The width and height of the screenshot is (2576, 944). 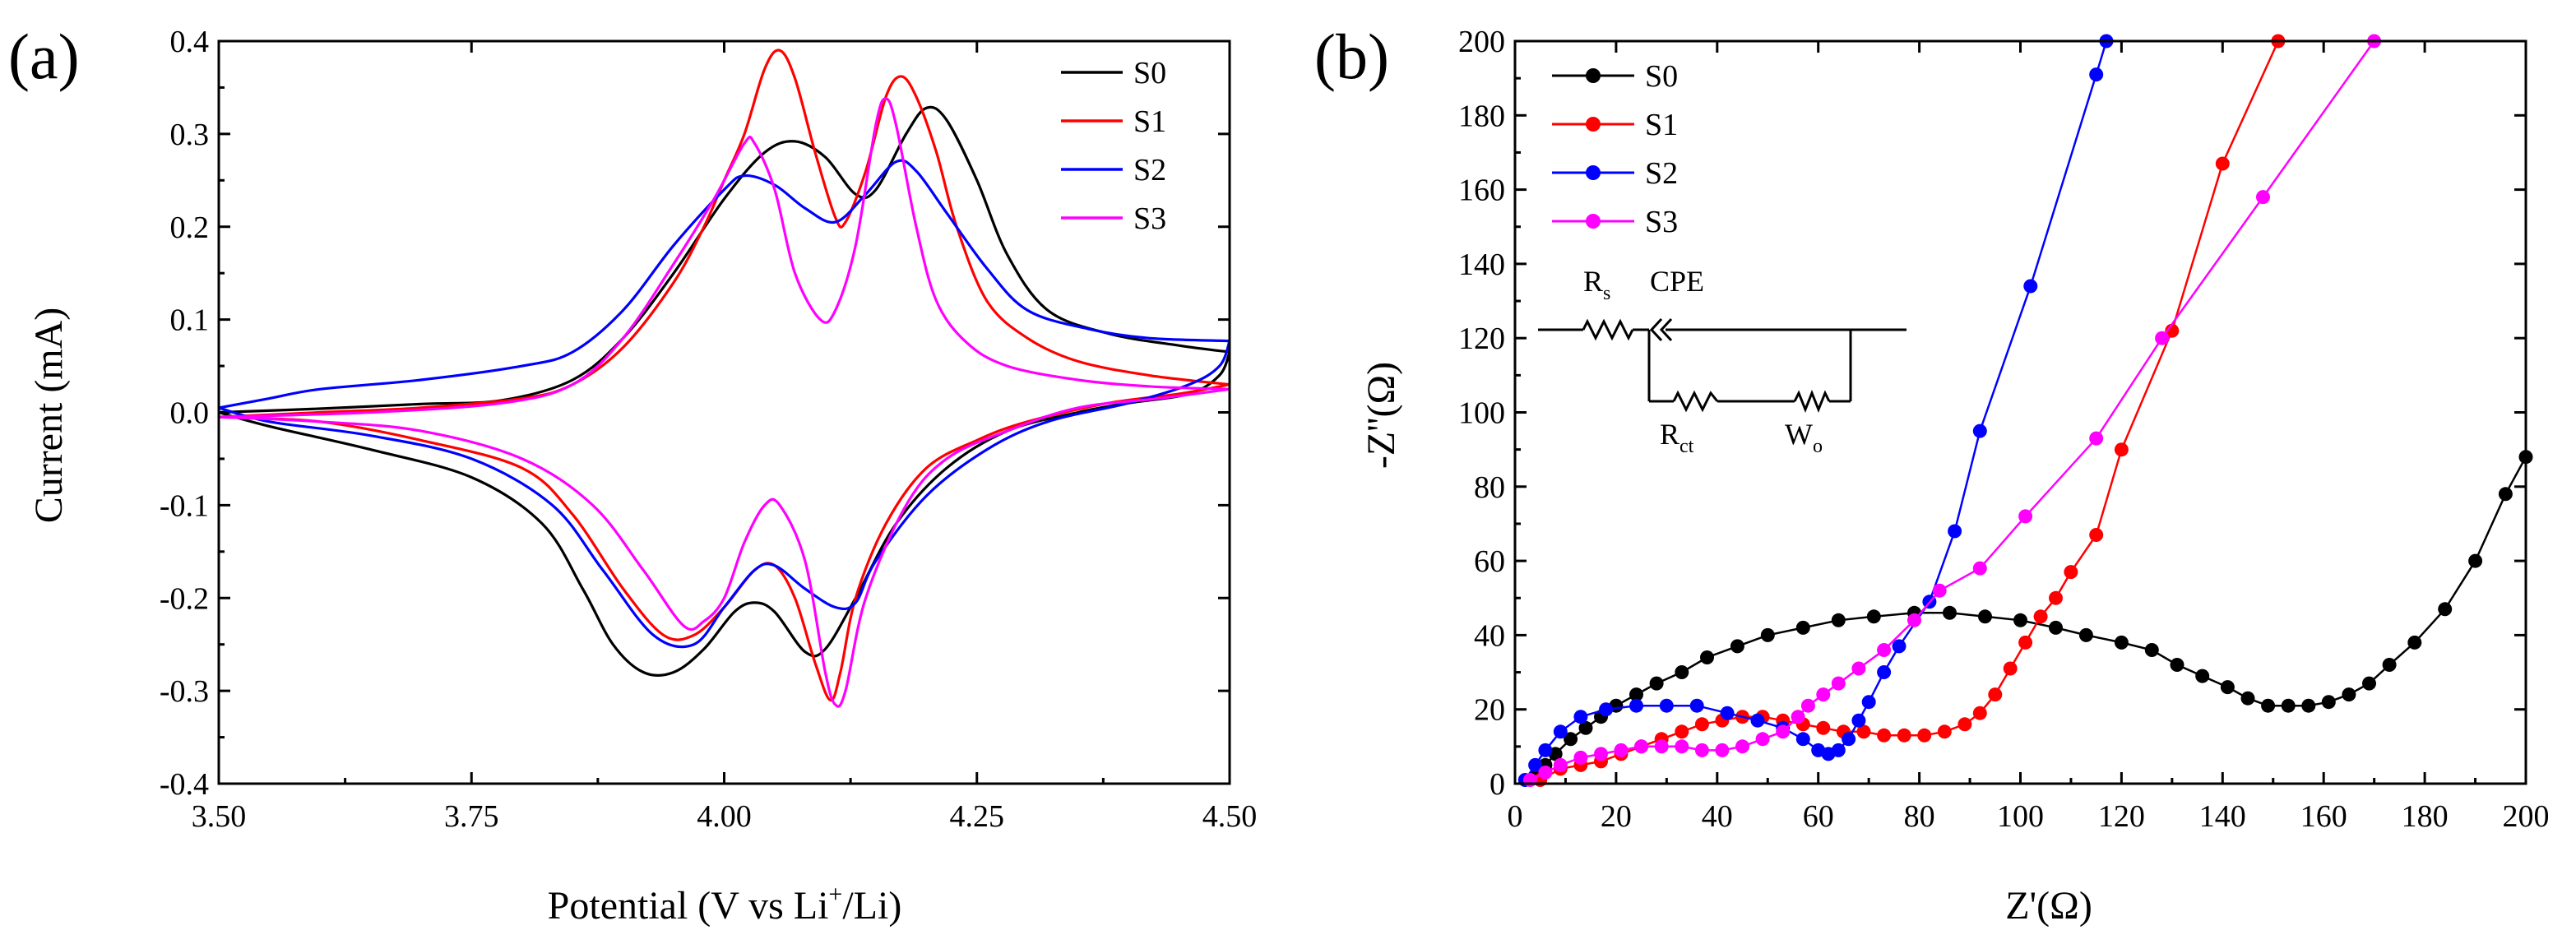 I want to click on equivalent-circuit, so click(x=1723, y=366).